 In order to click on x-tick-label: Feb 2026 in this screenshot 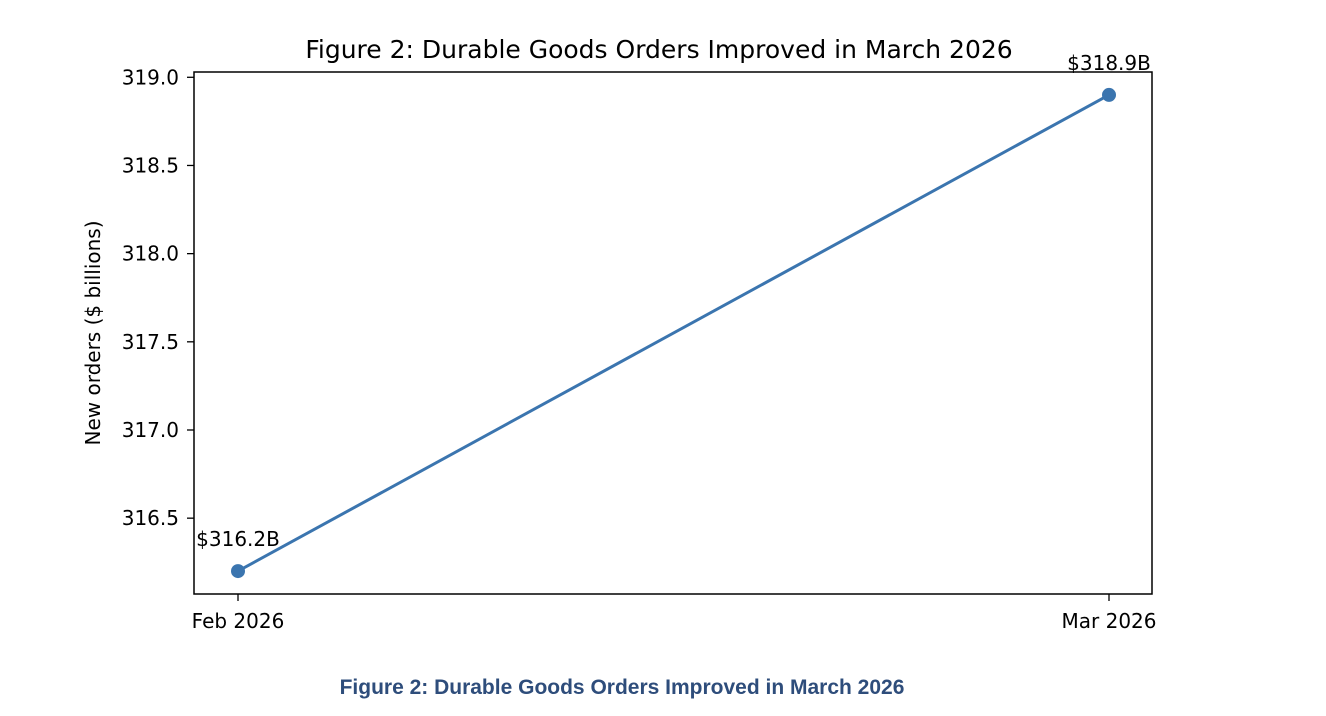, I will do `click(238, 621)`.